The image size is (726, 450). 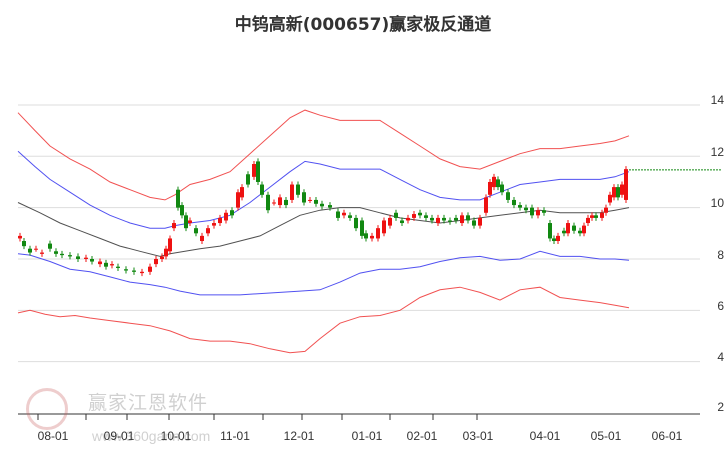 What do you see at coordinates (478, 436) in the screenshot?
I see `x-tick-label: 03-01` at bounding box center [478, 436].